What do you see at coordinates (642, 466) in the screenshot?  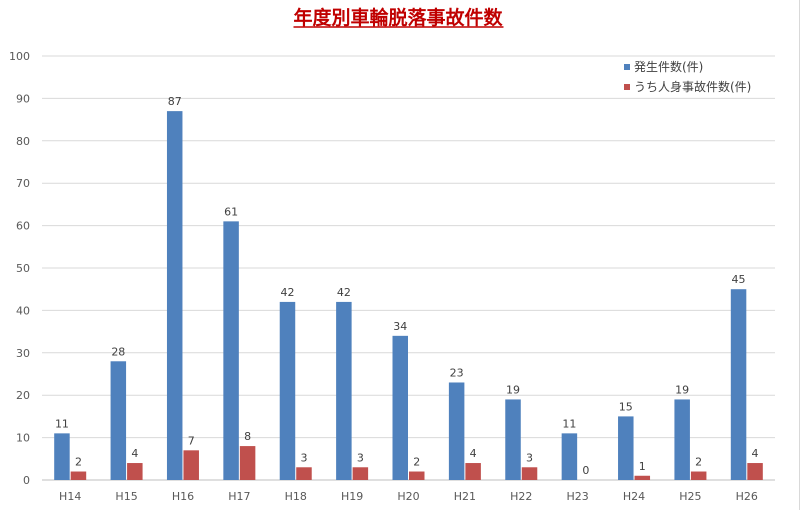 I see `data-label: 1` at bounding box center [642, 466].